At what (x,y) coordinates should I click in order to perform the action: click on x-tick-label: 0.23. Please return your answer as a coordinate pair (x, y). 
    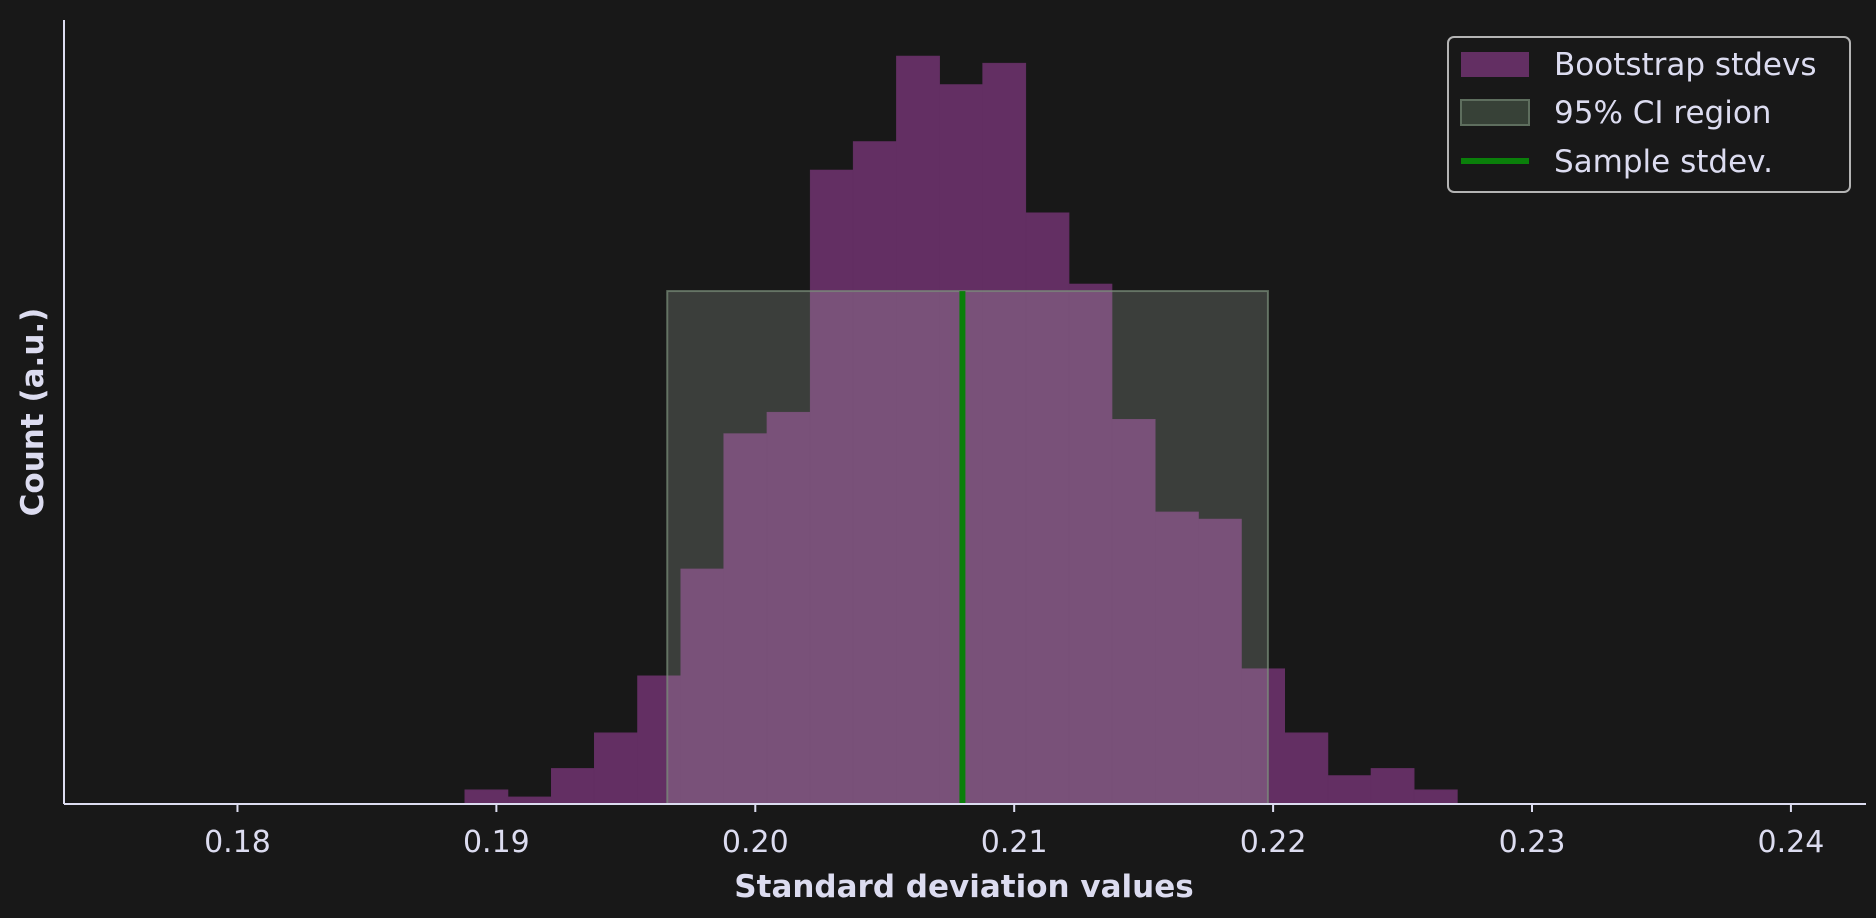
    Looking at the image, I should click on (1532, 842).